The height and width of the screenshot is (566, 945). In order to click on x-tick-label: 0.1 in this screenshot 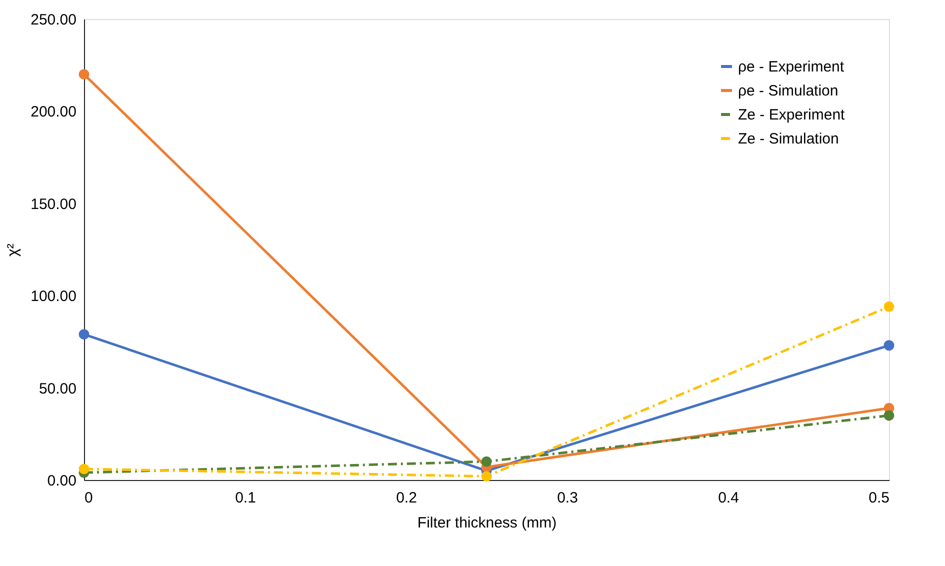, I will do `click(245, 498)`.